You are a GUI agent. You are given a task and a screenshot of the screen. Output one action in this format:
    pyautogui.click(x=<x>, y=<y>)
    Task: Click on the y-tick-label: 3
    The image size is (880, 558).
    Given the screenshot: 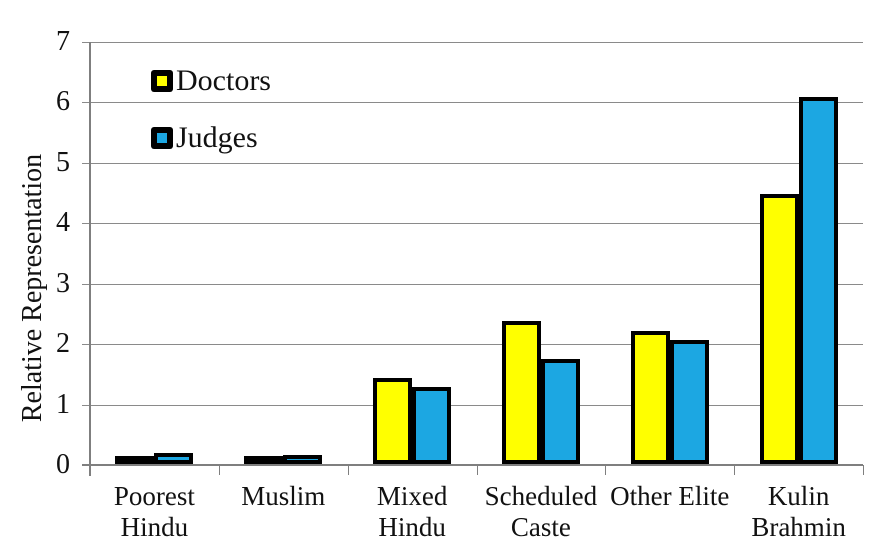 What is the action you would take?
    pyautogui.click(x=63, y=283)
    